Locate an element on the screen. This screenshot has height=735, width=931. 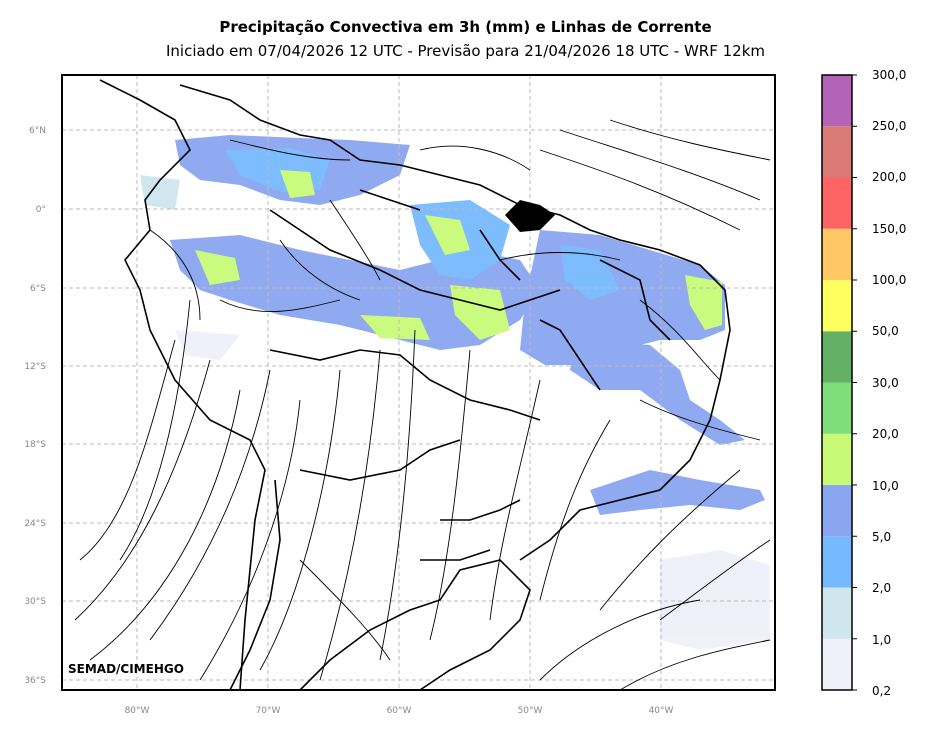
lat-label: 36°S is located at coordinates (35, 681).